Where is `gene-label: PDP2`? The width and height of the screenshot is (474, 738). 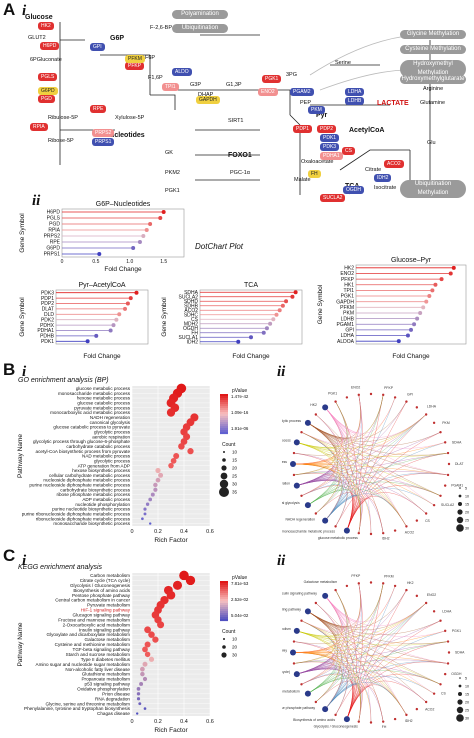
gene-label: PDP2 is located at coordinates (47, 304).